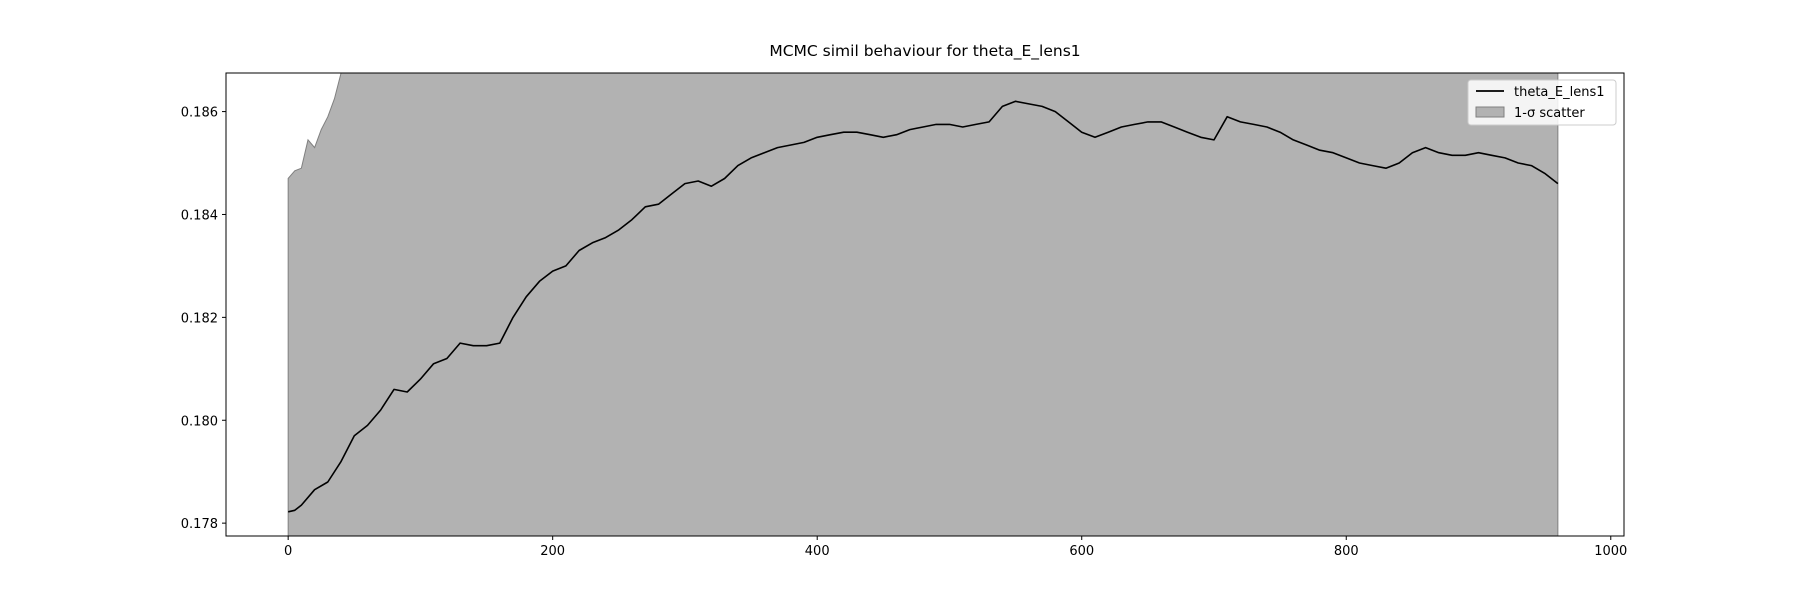  I want to click on x-tick-label: 200, so click(552, 551).